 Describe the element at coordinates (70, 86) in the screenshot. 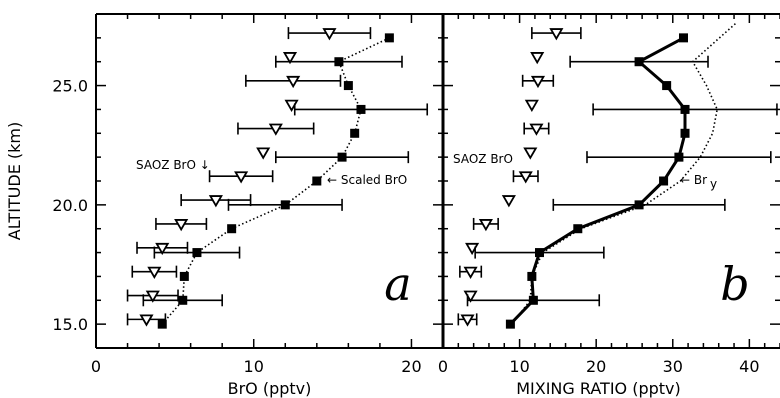

I see `y-tick-label: 25.0` at that location.